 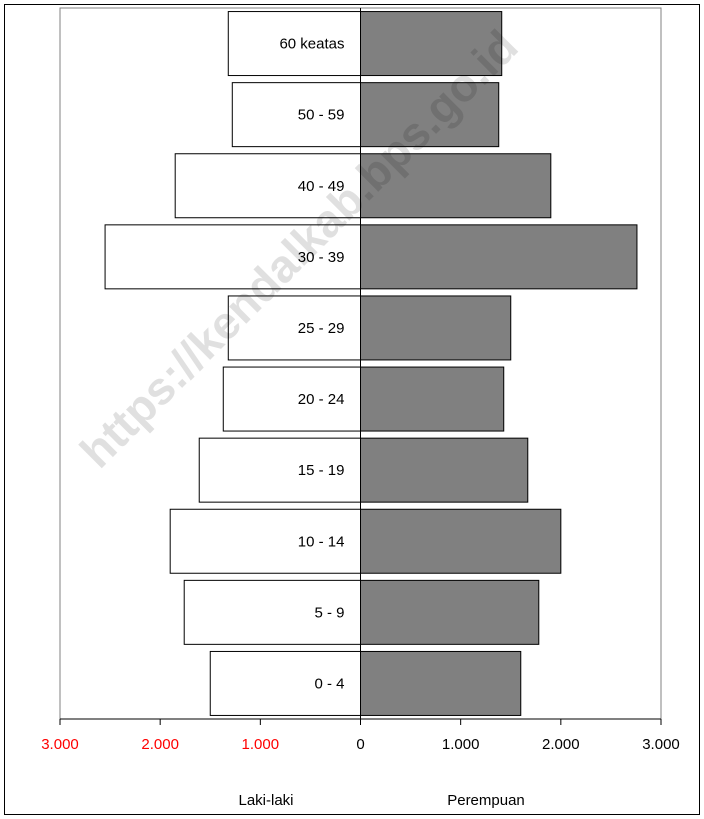 I want to click on age-group-label: 60 keatas, so click(x=311, y=44).